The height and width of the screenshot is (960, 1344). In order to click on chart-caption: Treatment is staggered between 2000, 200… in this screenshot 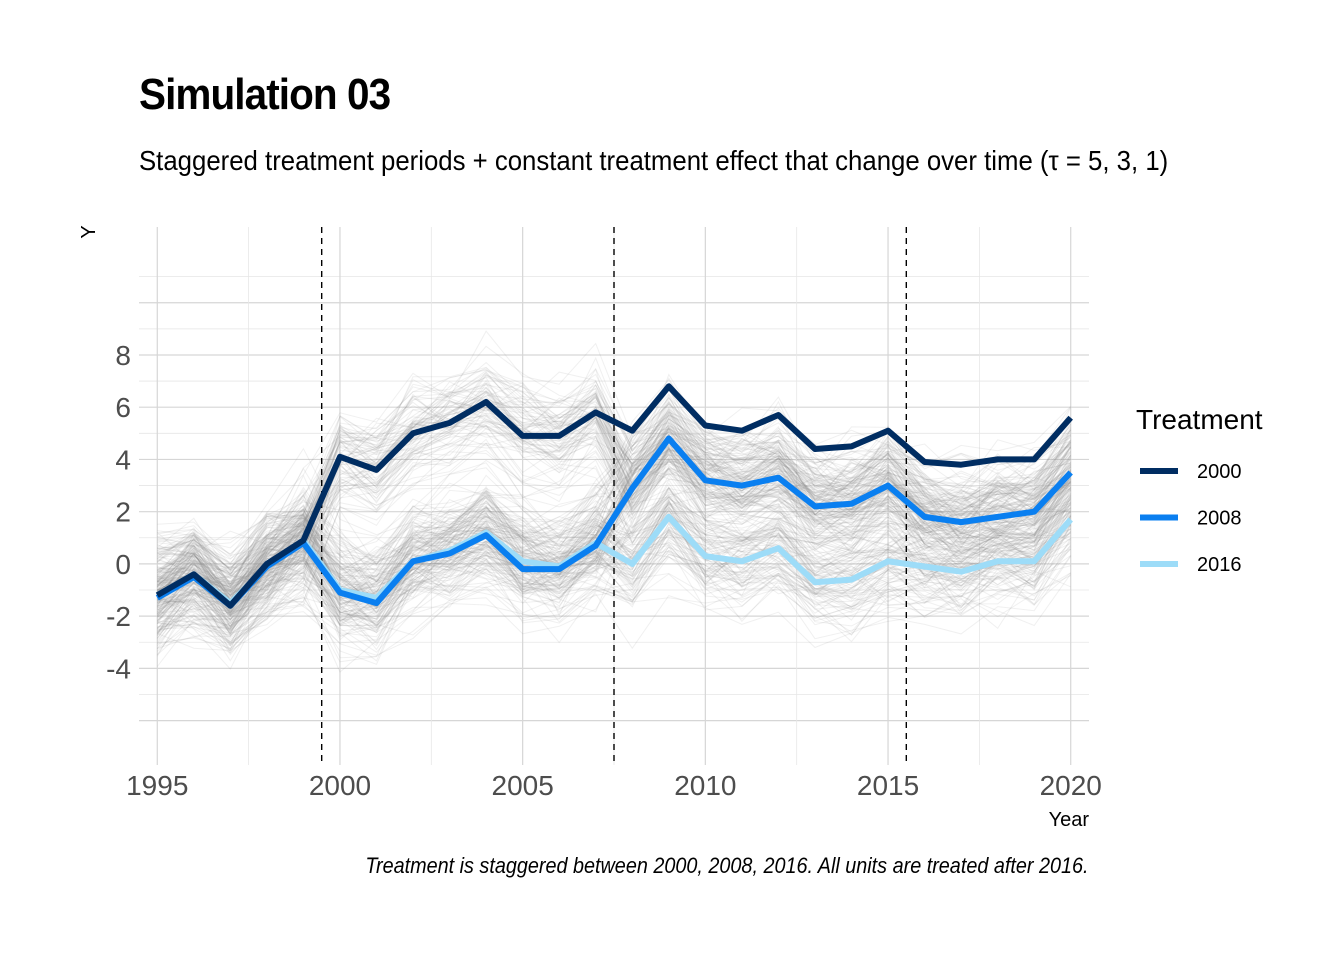, I will do `click(727, 865)`.